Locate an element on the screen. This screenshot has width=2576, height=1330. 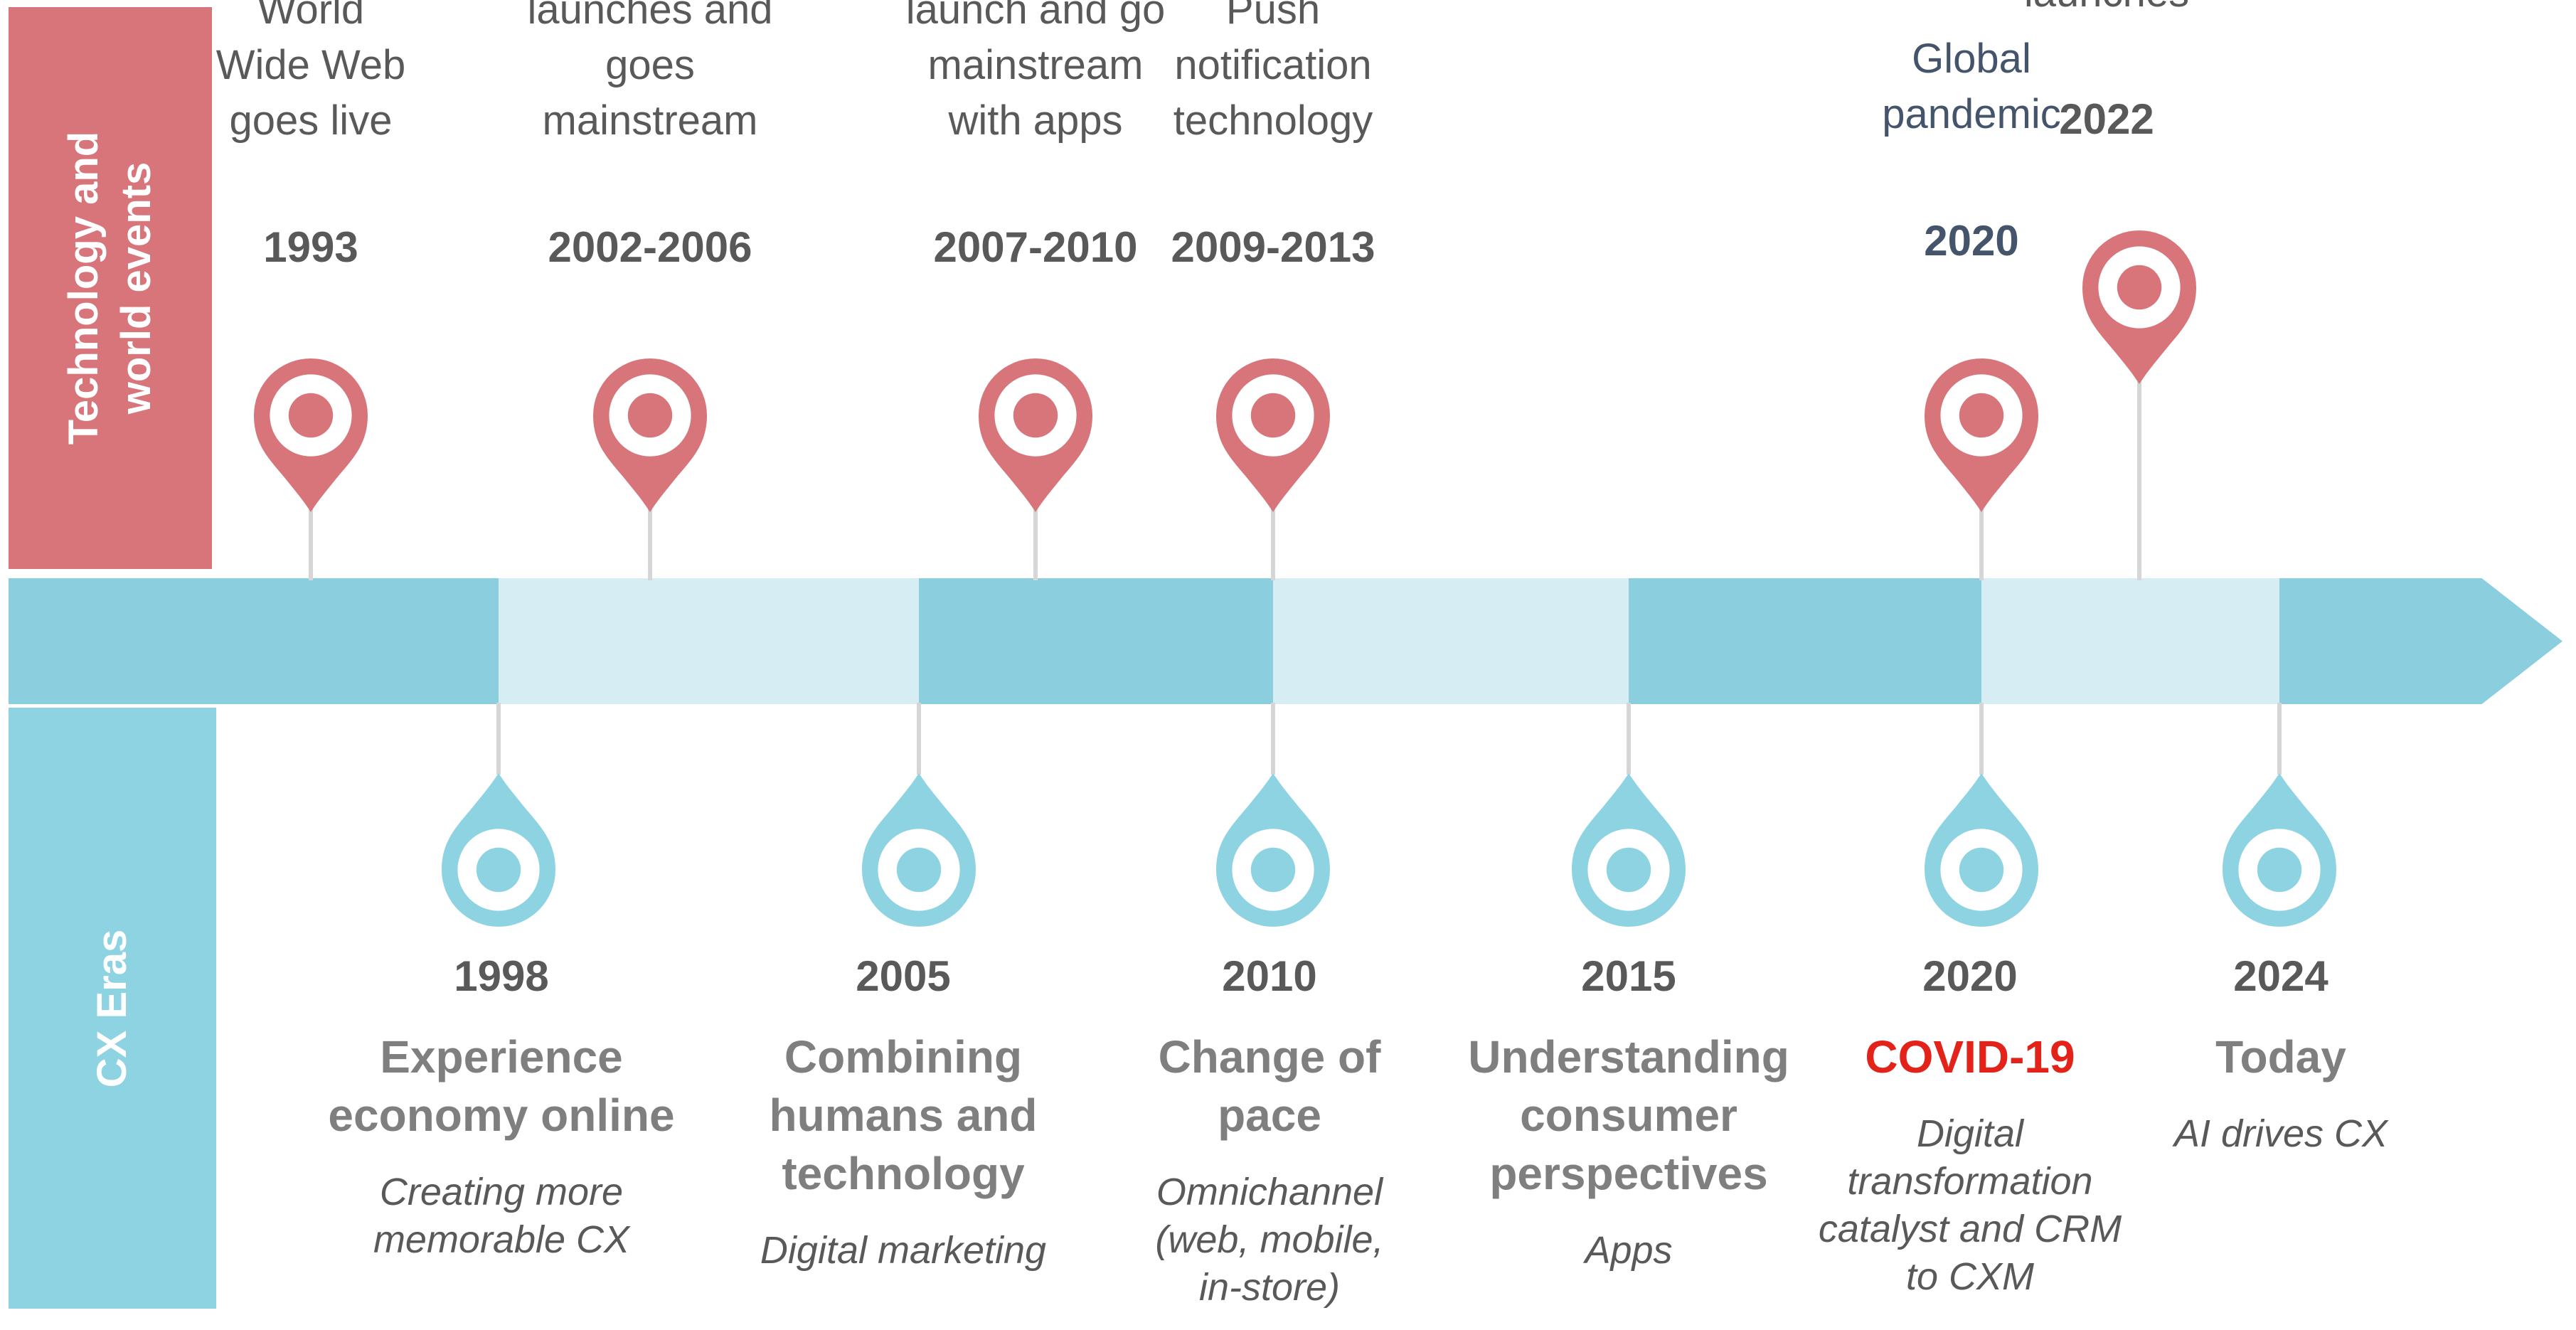
event-year: 1993 is located at coordinates (310, 247).